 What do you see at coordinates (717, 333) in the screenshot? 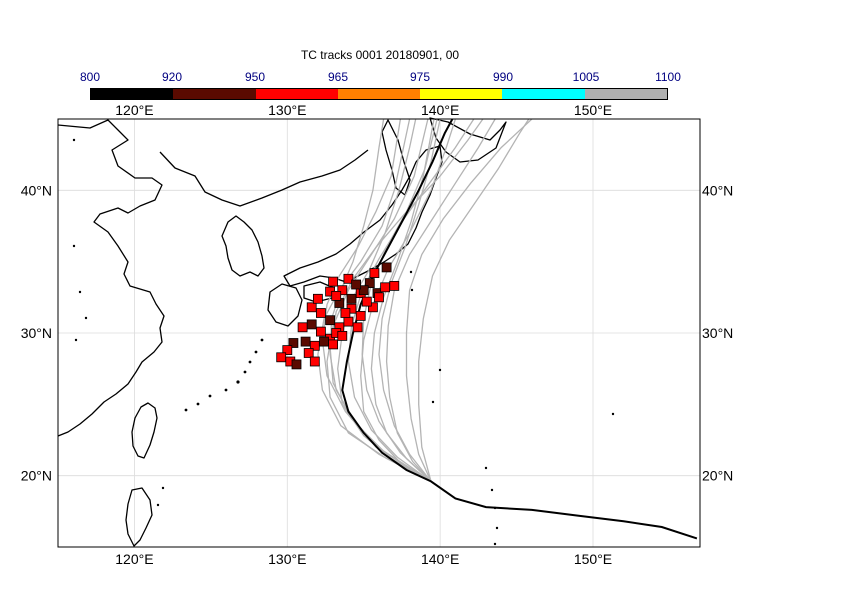
I see `lat-tick-label-right: 30°N` at bounding box center [717, 333].